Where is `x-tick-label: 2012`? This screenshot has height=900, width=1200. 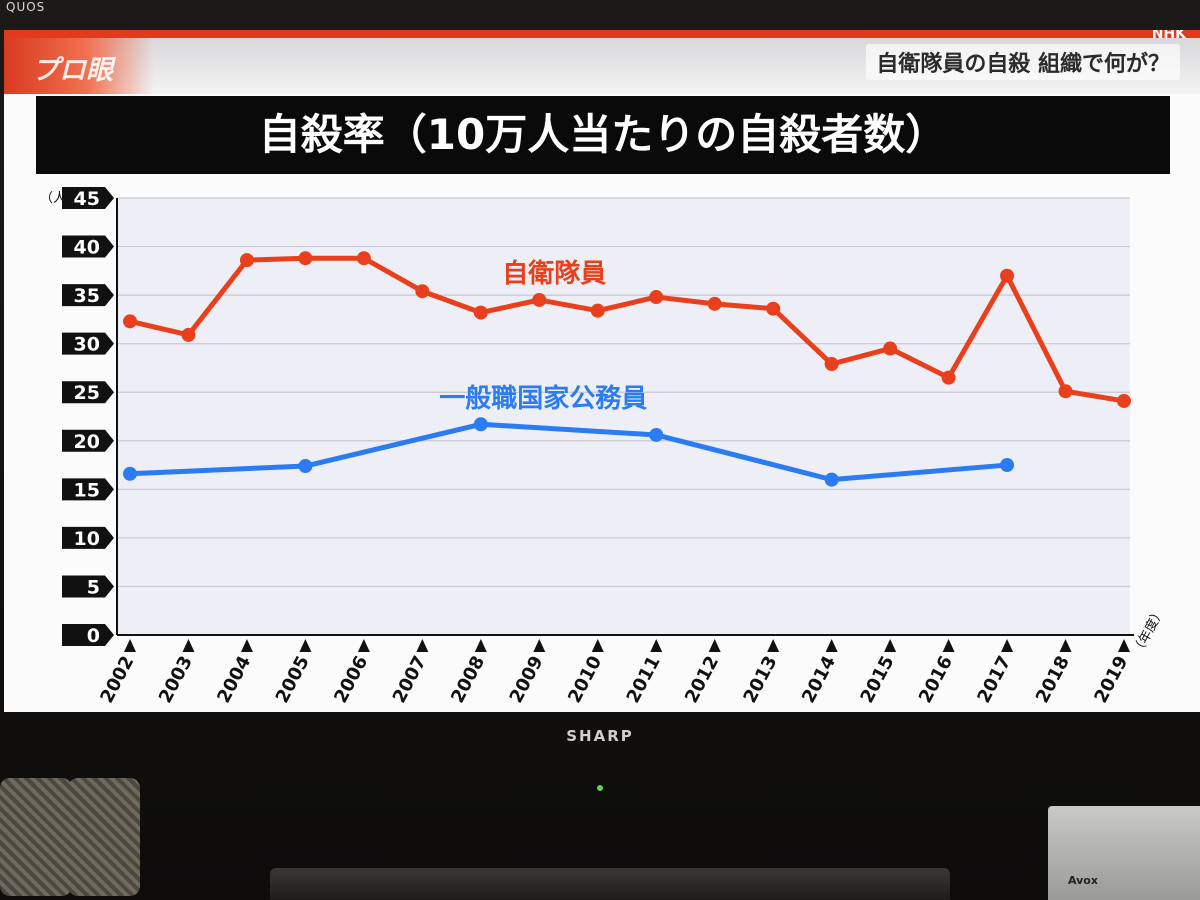 x-tick-label: 2012 is located at coordinates (702, 679).